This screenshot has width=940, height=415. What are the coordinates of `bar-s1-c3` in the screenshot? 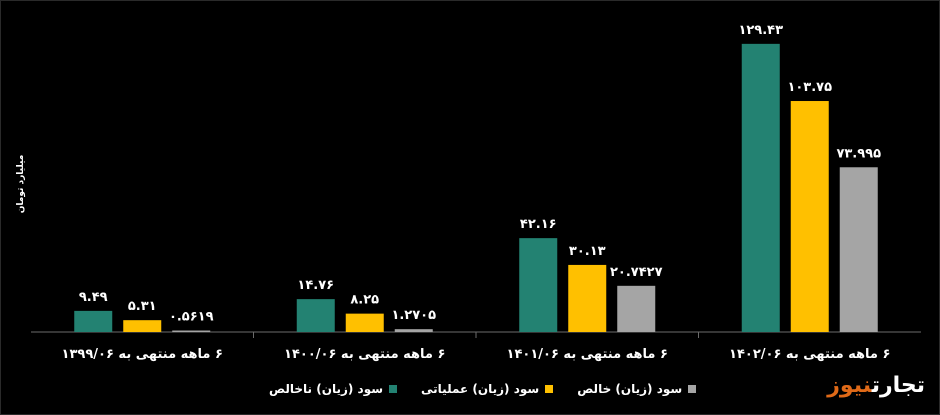 It's located at (809, 217).